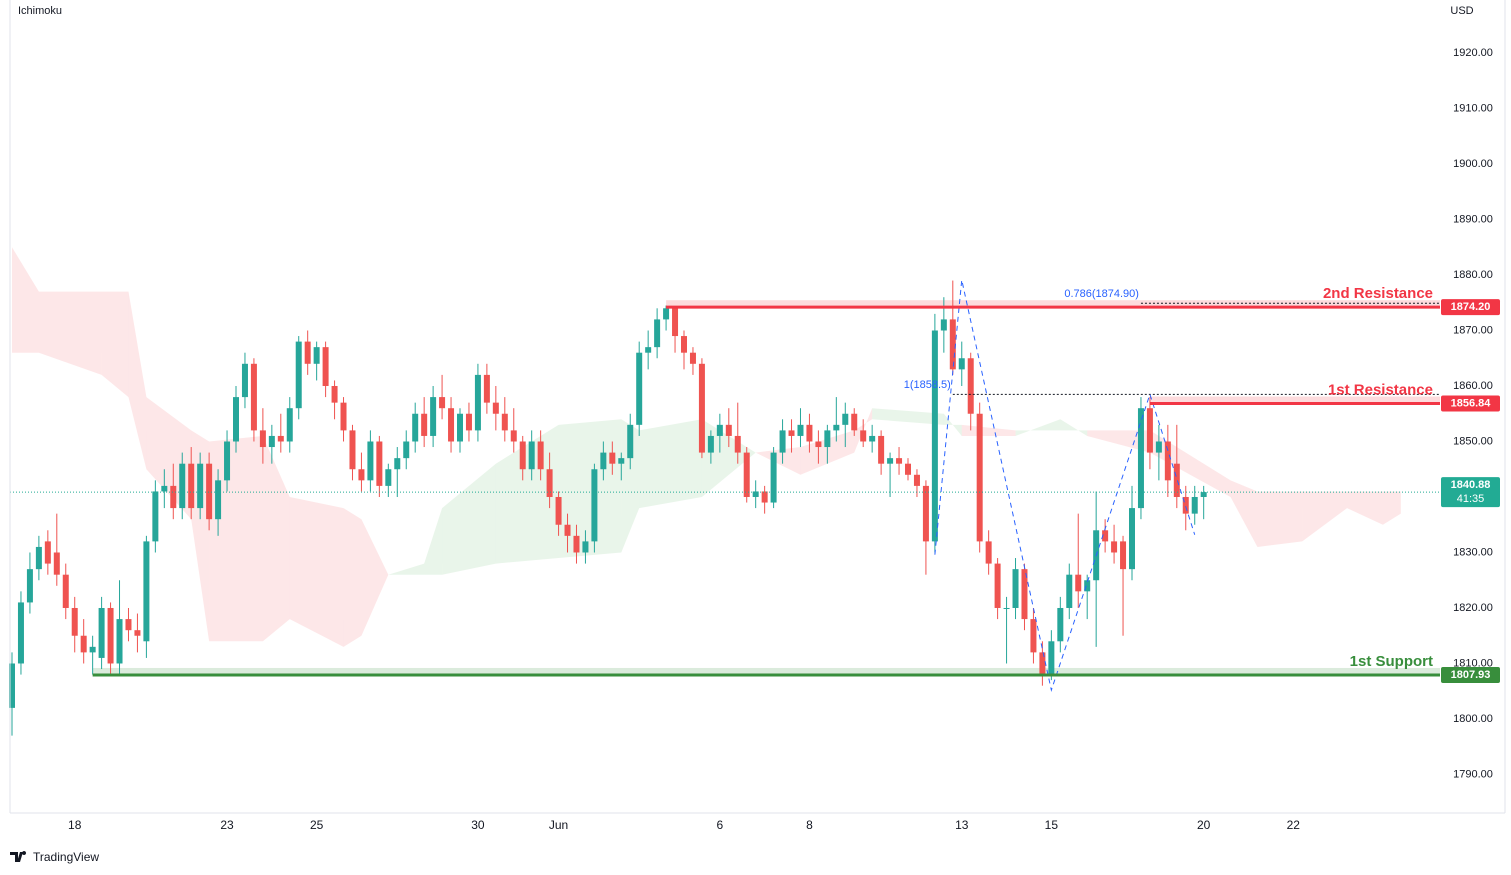  Describe the element at coordinates (66, 857) in the screenshot. I see `brand-text: TradingView` at that location.